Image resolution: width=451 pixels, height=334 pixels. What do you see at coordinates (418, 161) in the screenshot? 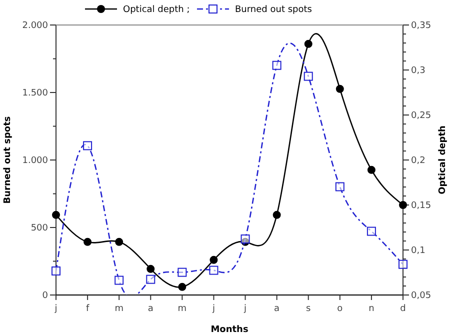
I see `y2-tick-label: 0,2` at bounding box center [418, 161].